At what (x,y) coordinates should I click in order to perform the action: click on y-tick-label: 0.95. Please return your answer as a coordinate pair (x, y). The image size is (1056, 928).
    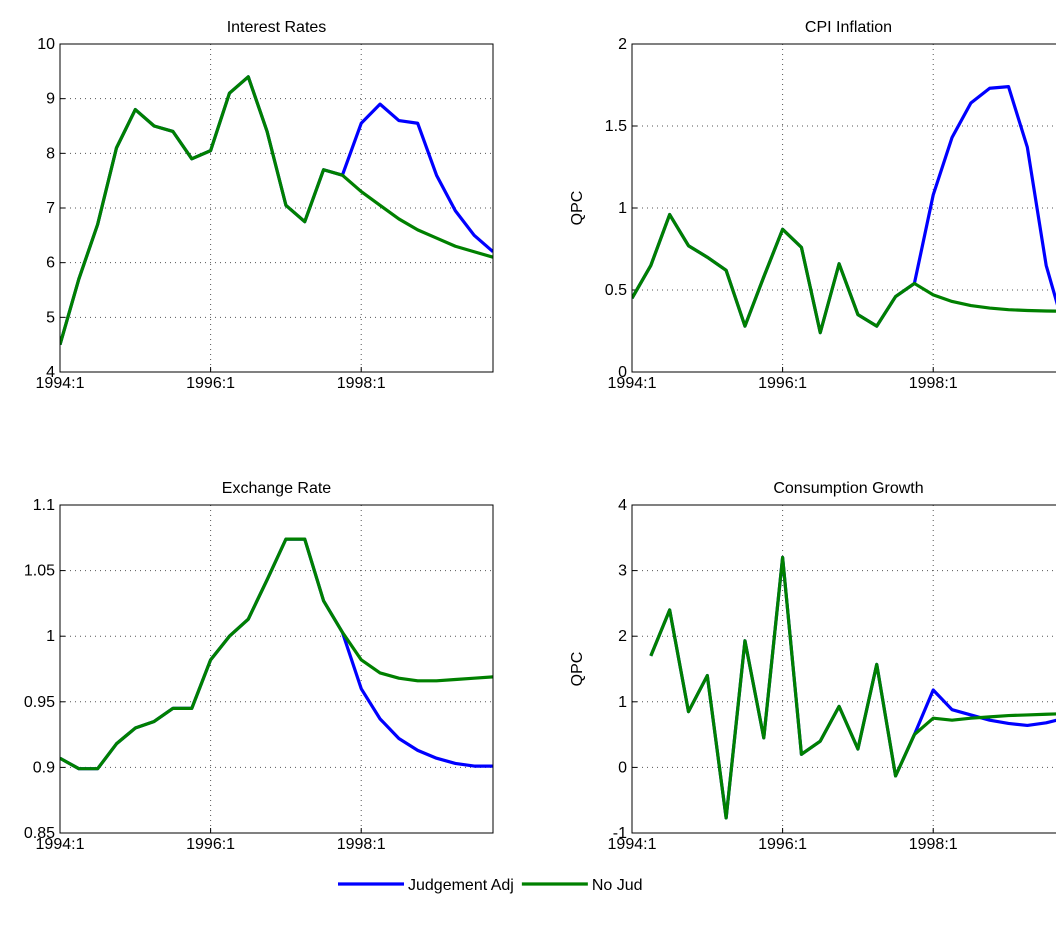
    Looking at the image, I should click on (39, 702).